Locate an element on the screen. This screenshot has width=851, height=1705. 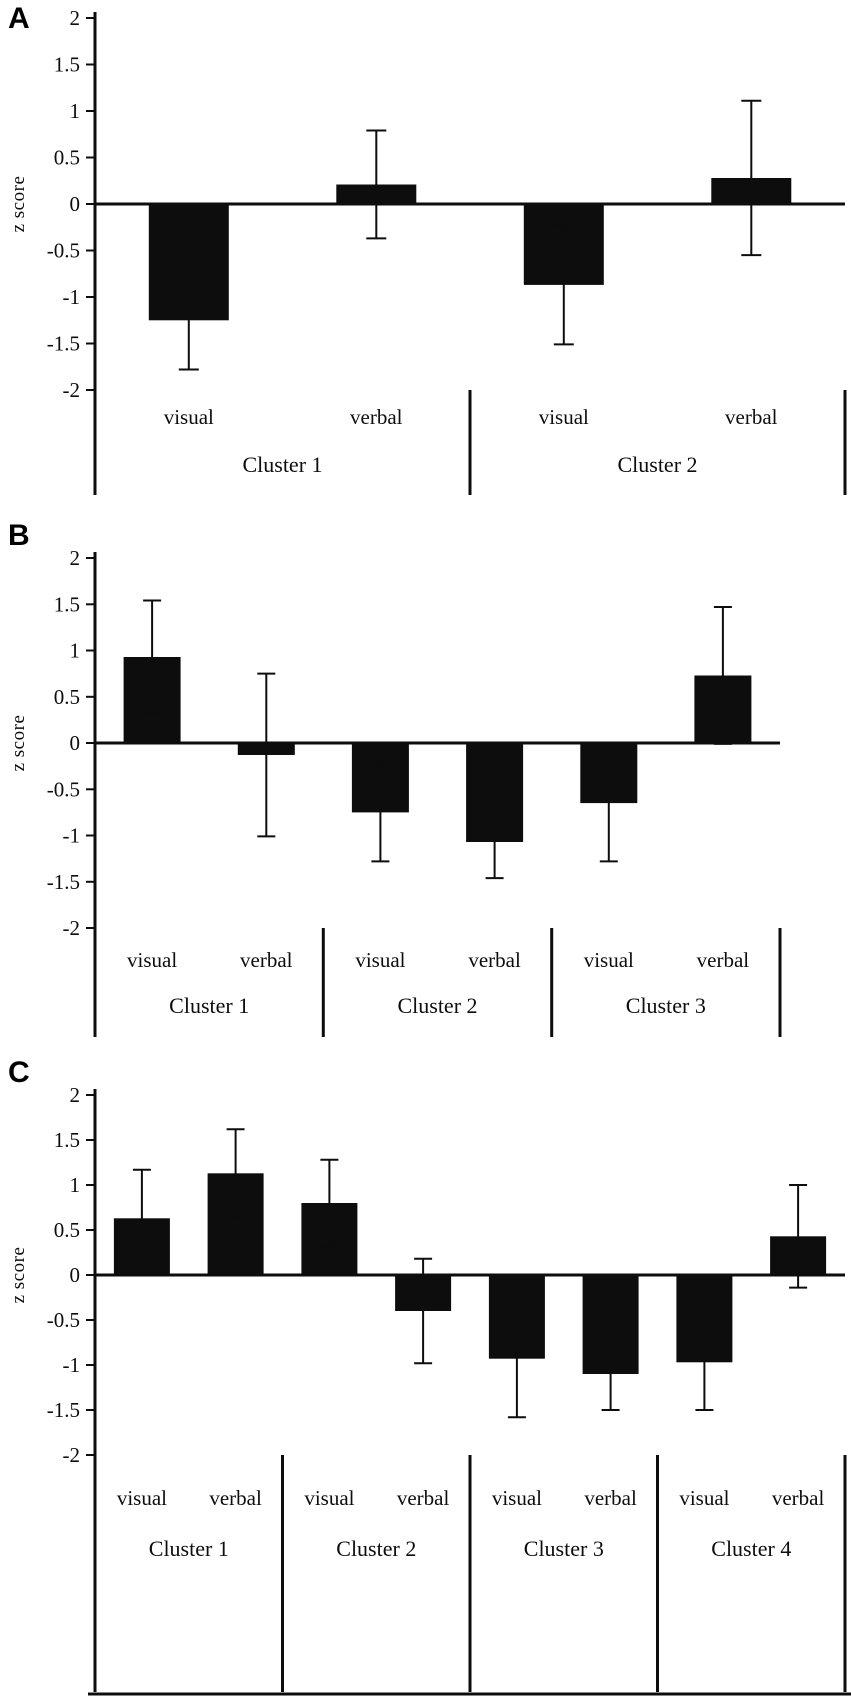
panel-b-letter: B is located at coordinates (19, 535).